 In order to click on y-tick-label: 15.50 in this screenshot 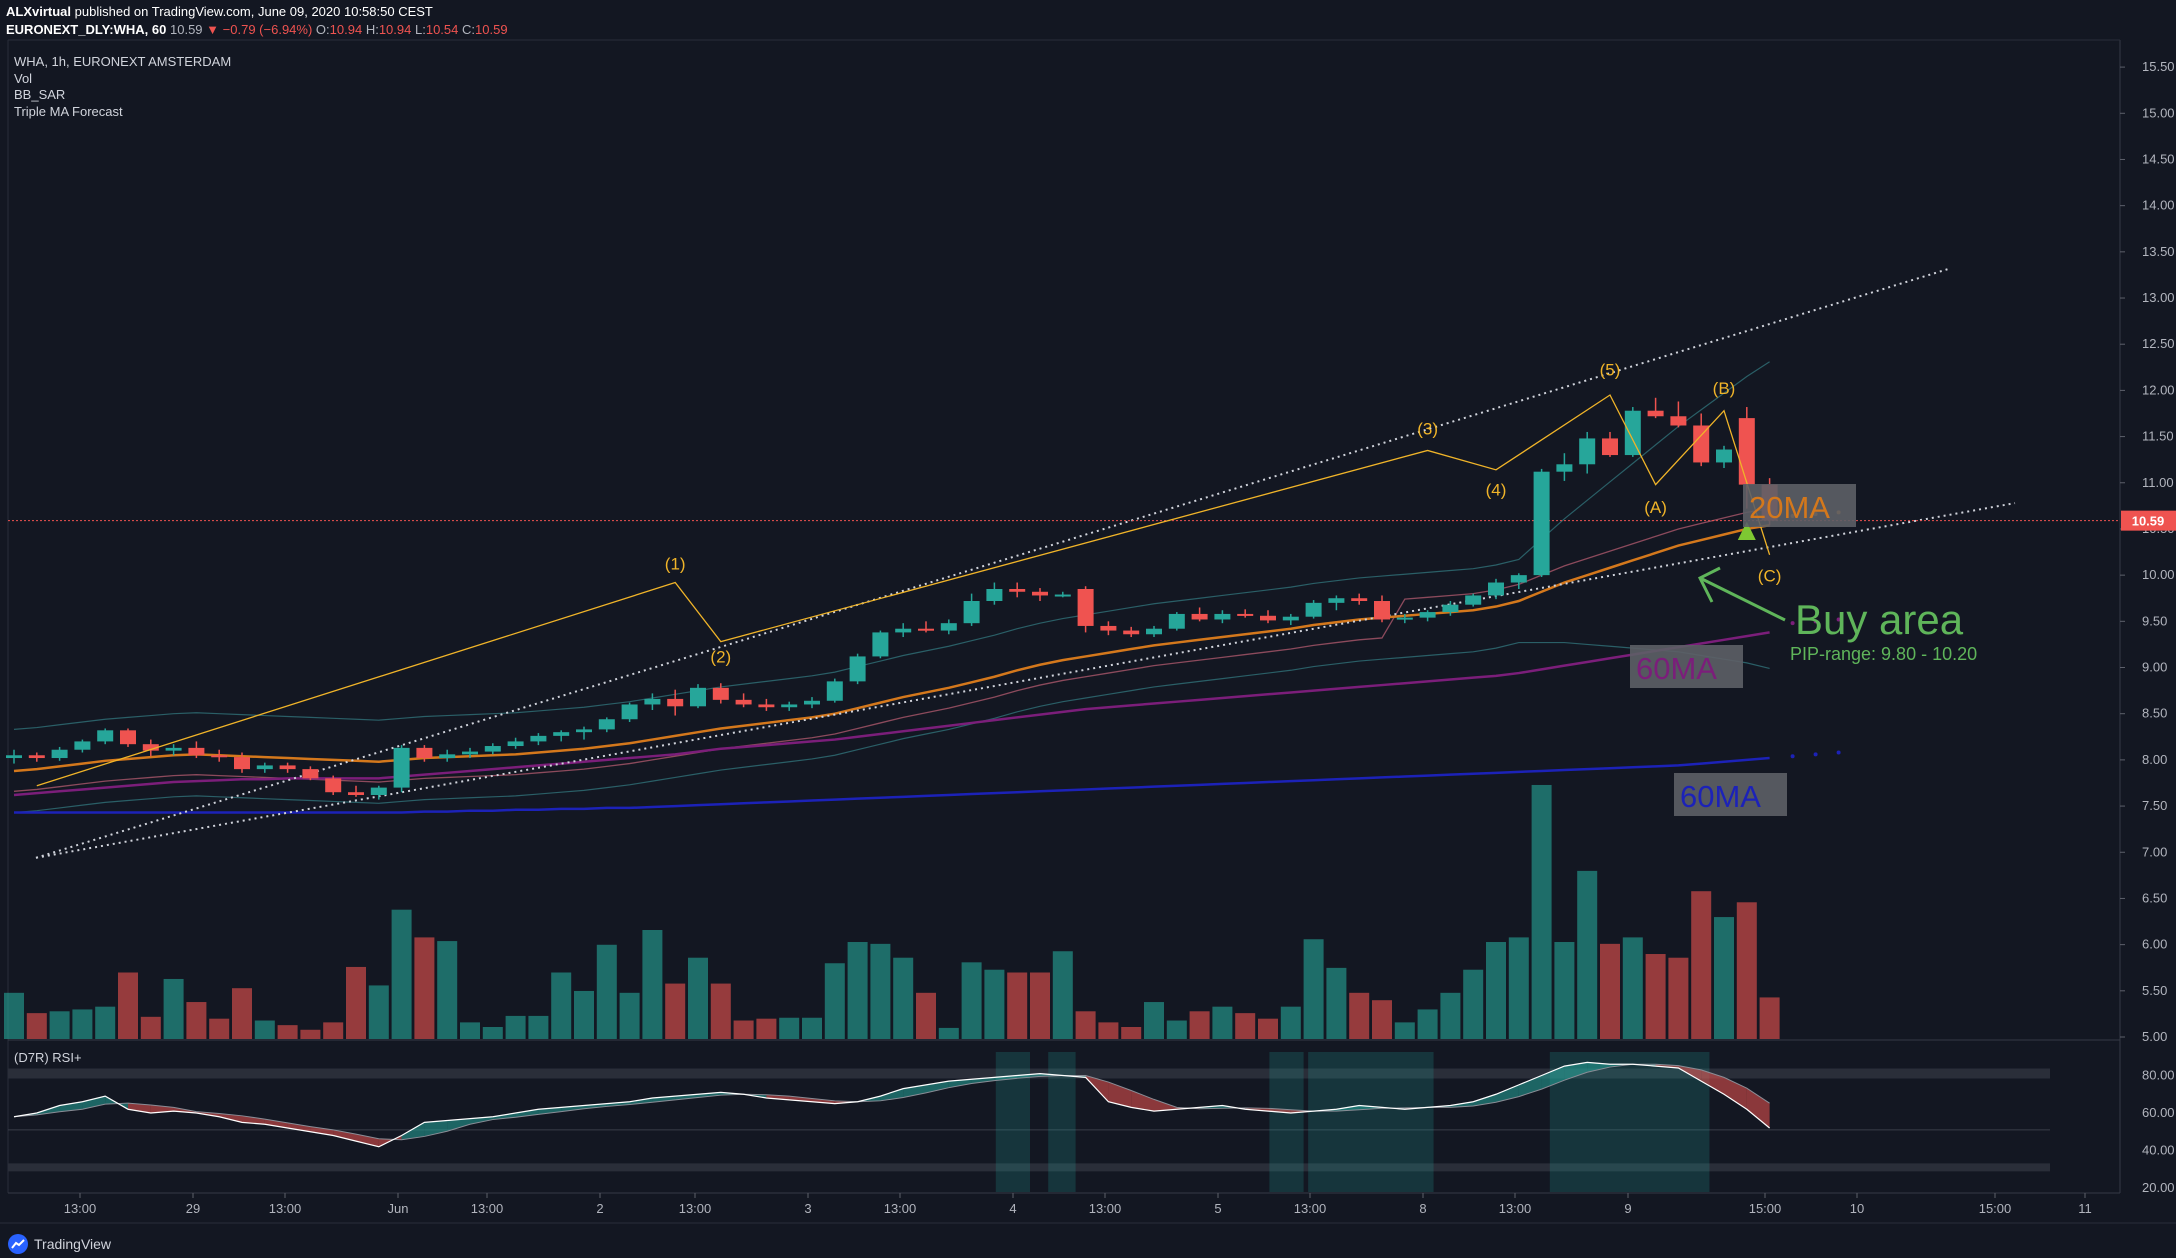, I will do `click(2158, 66)`.